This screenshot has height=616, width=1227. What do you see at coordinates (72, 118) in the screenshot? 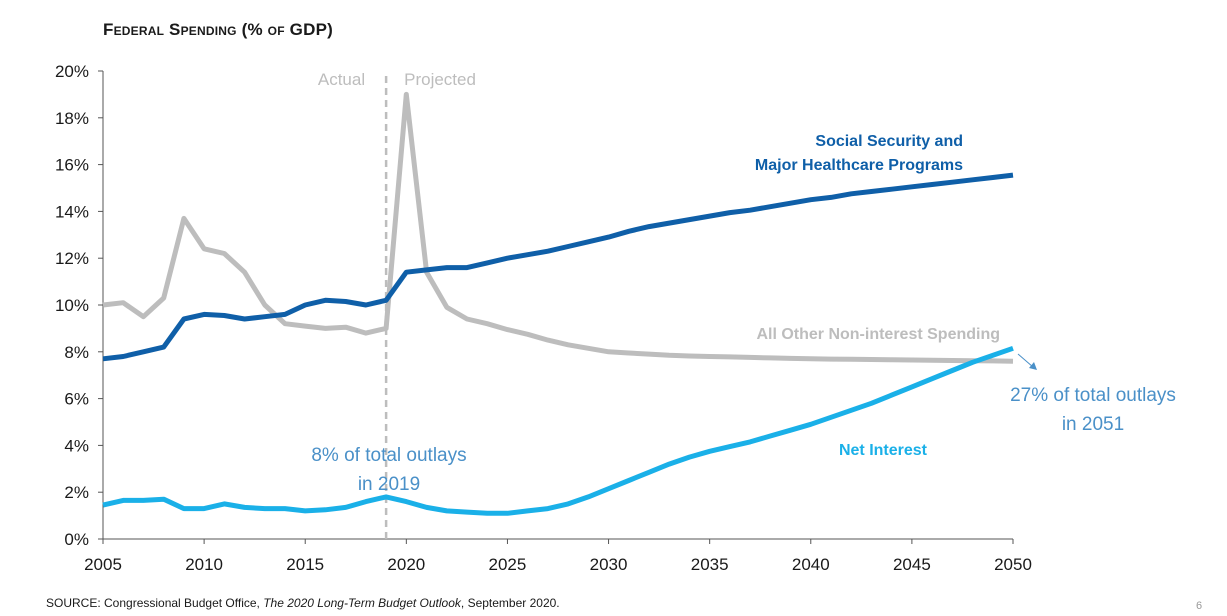
I see `y-tick-label: 18%` at bounding box center [72, 118].